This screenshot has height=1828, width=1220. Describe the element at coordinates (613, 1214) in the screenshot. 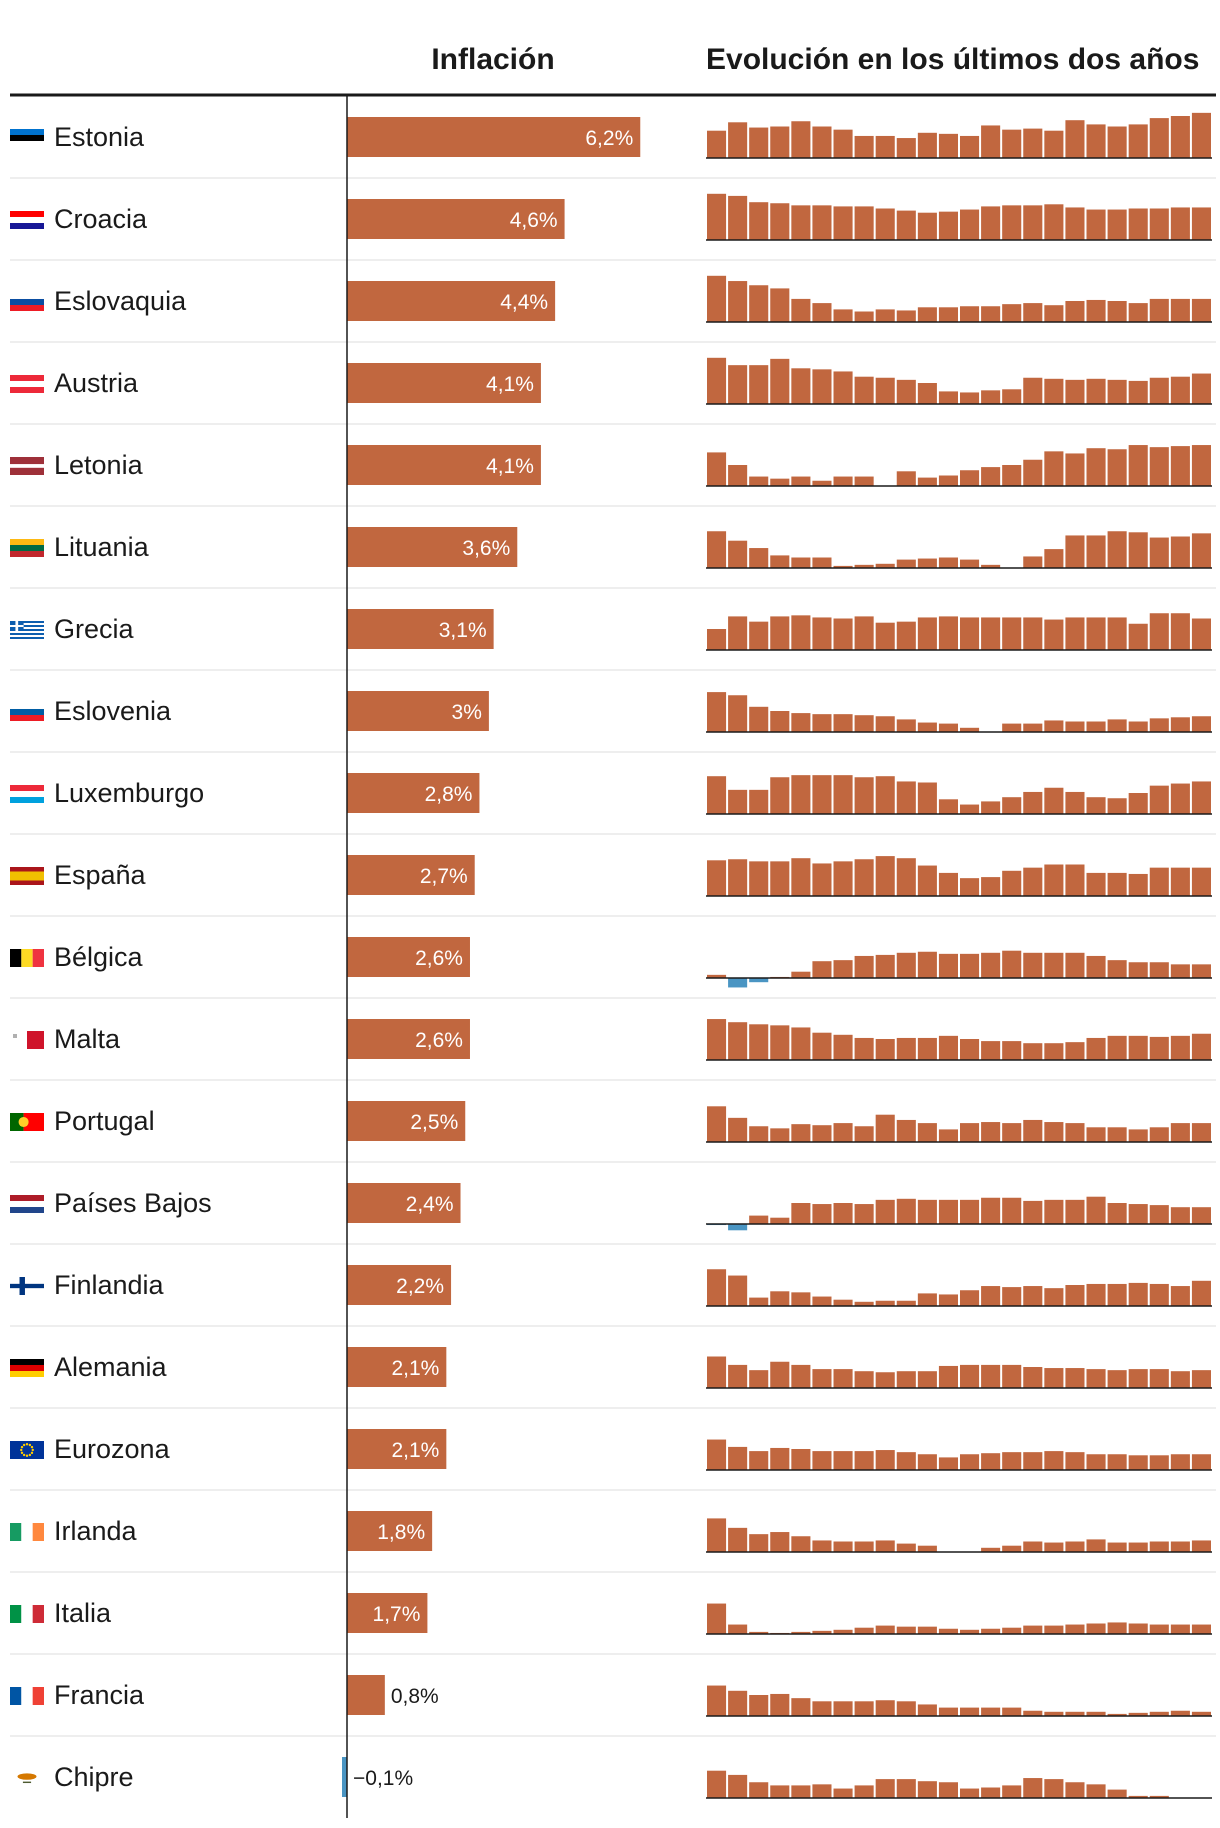

I see `country-row: Países Bajos 2,4%` at that location.